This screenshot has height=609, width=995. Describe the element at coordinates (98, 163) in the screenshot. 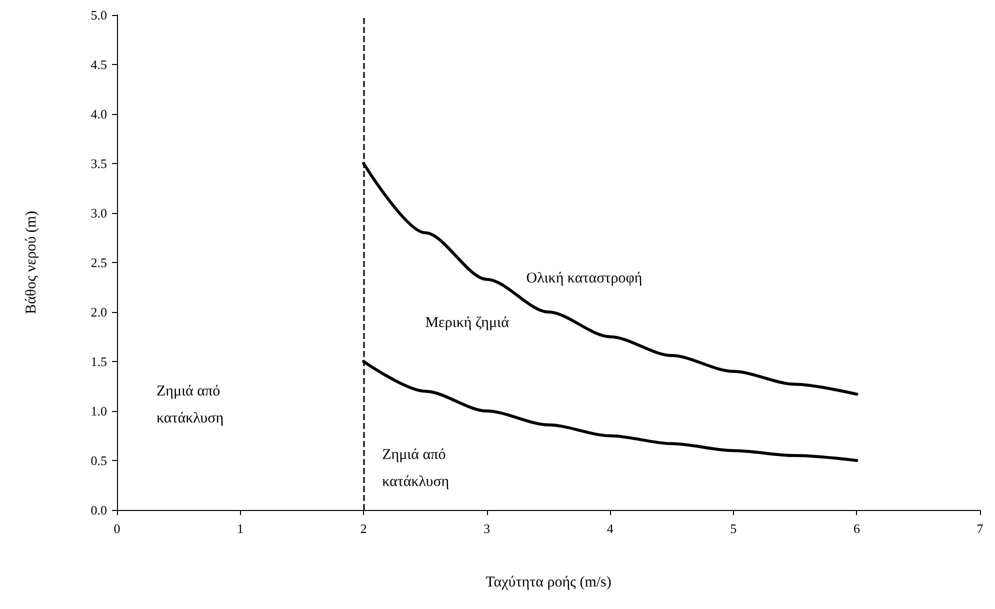

I see `y-tick-label: 3.5` at that location.